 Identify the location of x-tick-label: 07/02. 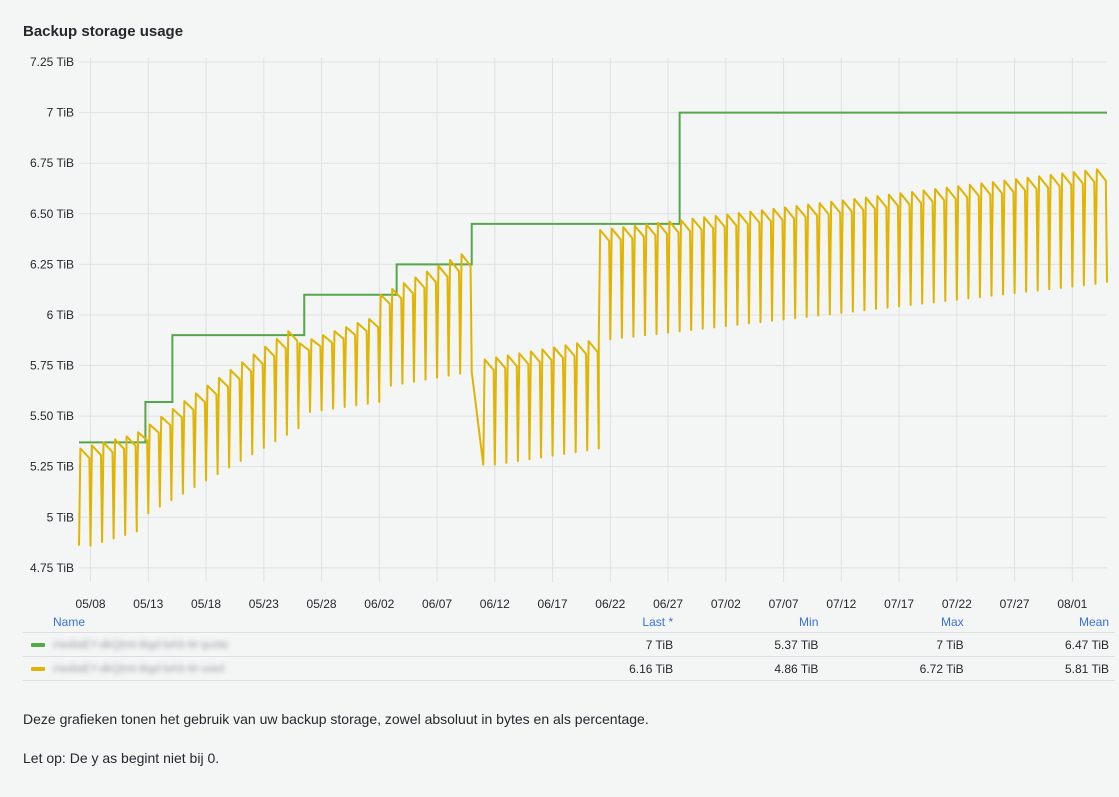
(726, 604).